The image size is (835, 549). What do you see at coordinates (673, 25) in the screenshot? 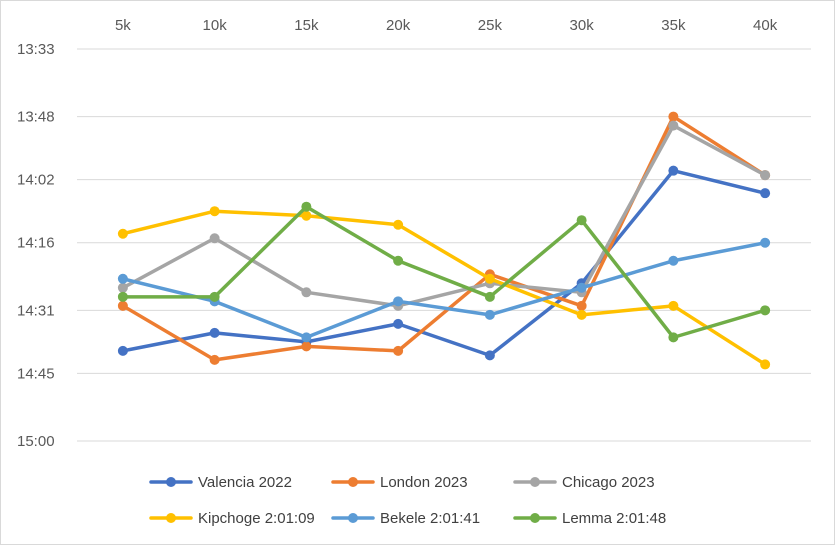
I see `x-tick-label: 35k` at bounding box center [673, 25].